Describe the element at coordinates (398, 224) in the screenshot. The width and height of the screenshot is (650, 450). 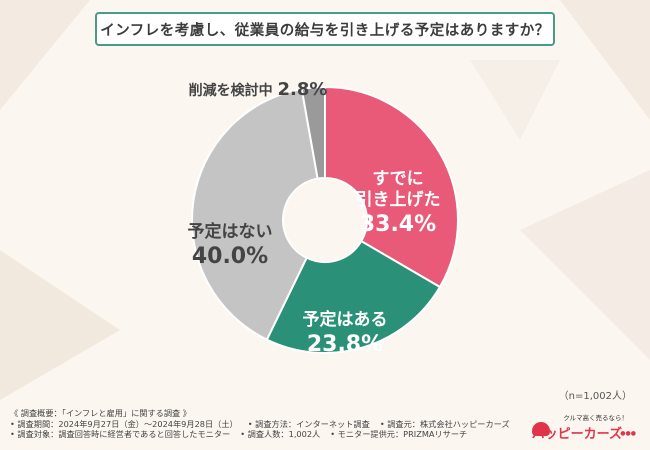
I see `slice-value: 33.4%` at that location.